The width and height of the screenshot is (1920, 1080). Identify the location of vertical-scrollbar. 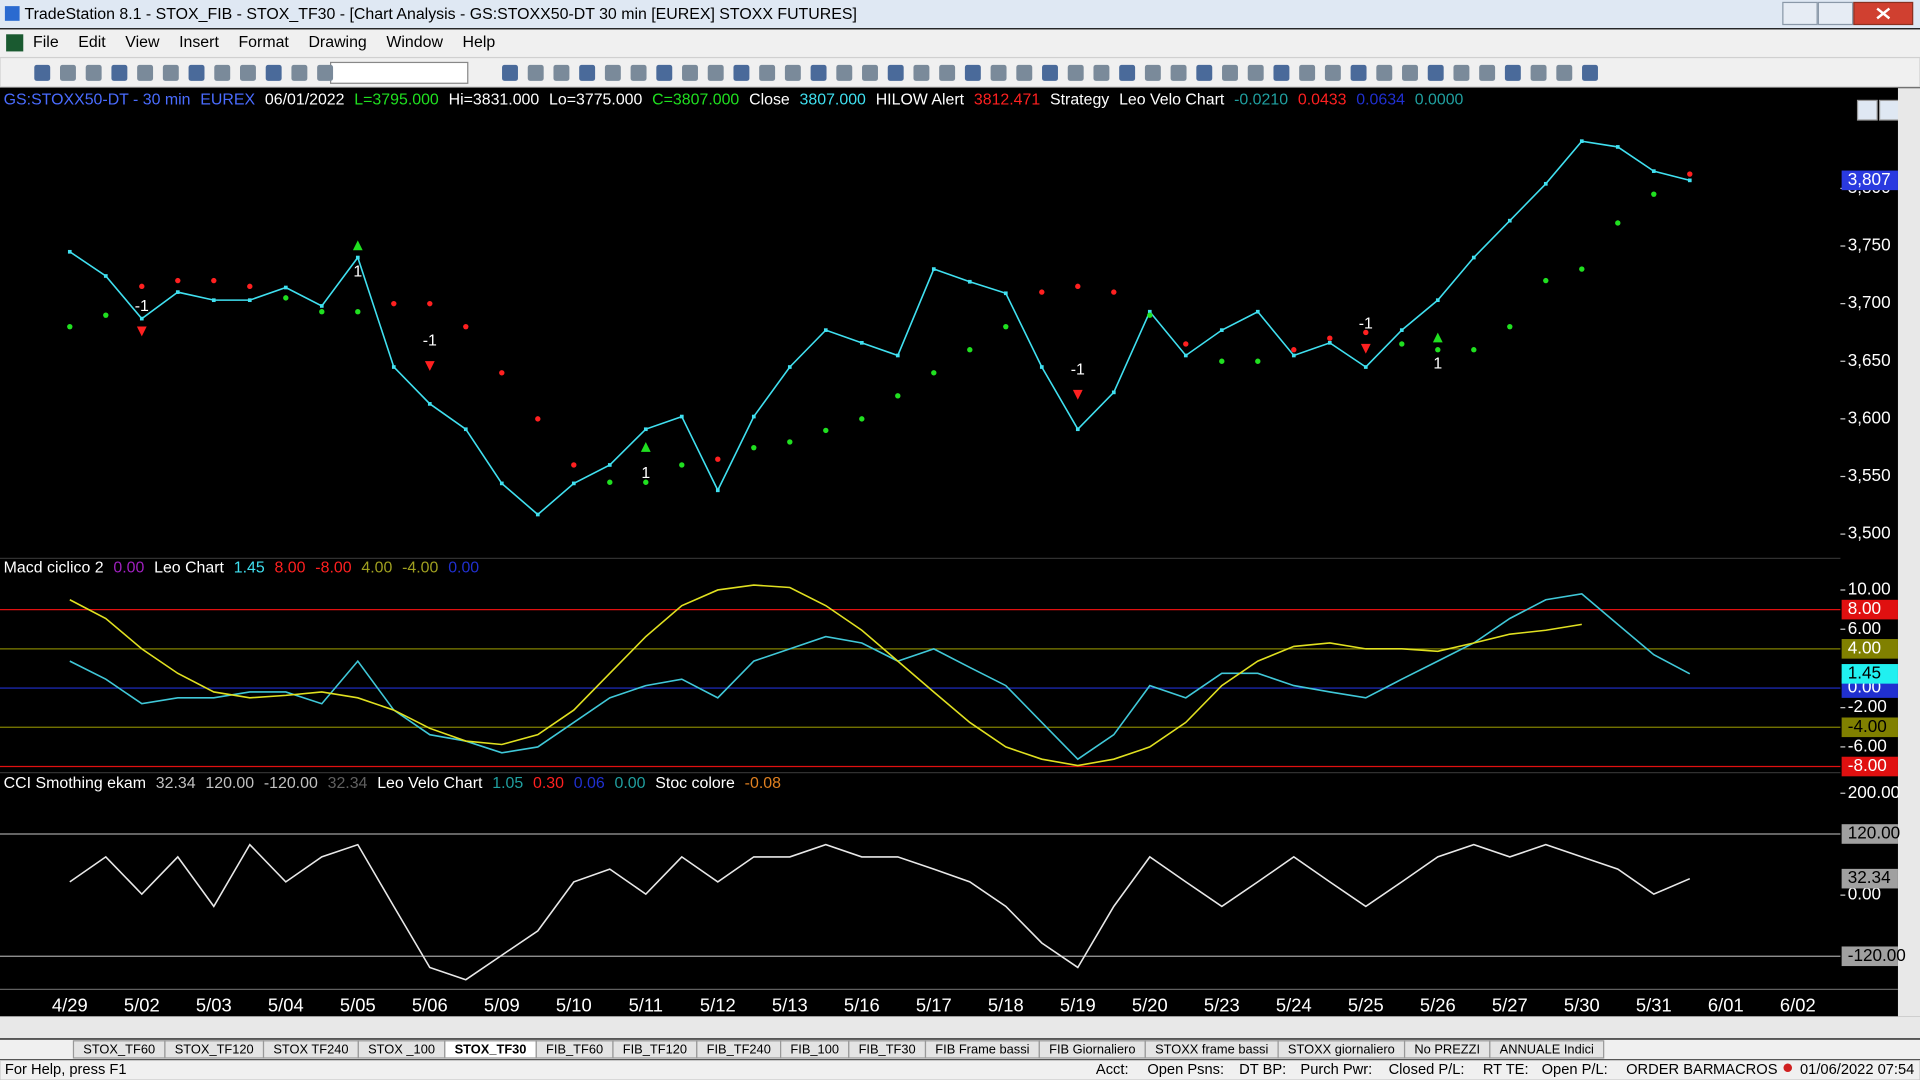
(1908, 552).